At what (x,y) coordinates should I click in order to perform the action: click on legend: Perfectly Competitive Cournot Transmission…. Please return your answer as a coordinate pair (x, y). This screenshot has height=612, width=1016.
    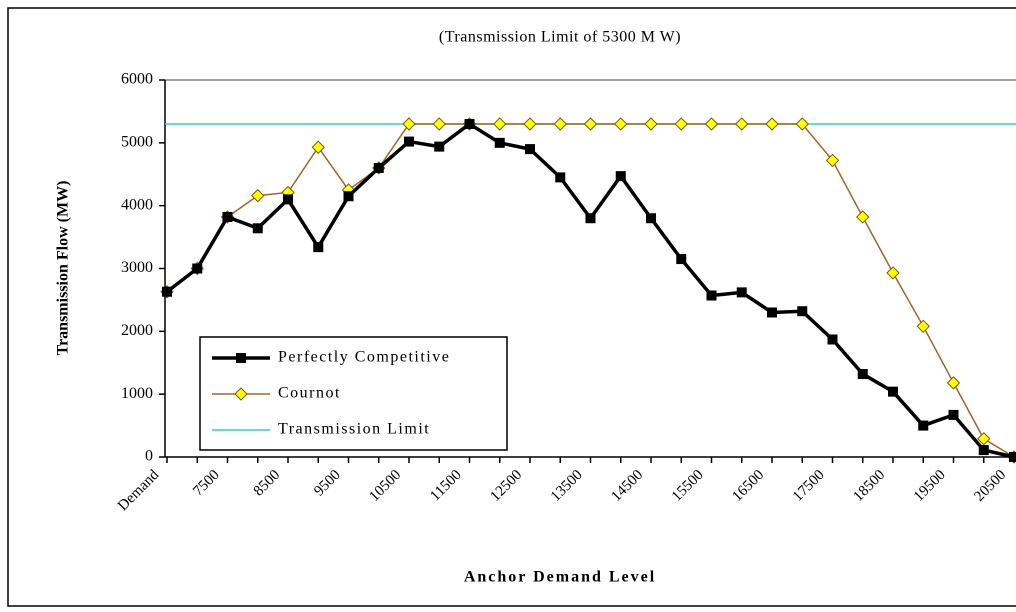
    Looking at the image, I should click on (353, 393).